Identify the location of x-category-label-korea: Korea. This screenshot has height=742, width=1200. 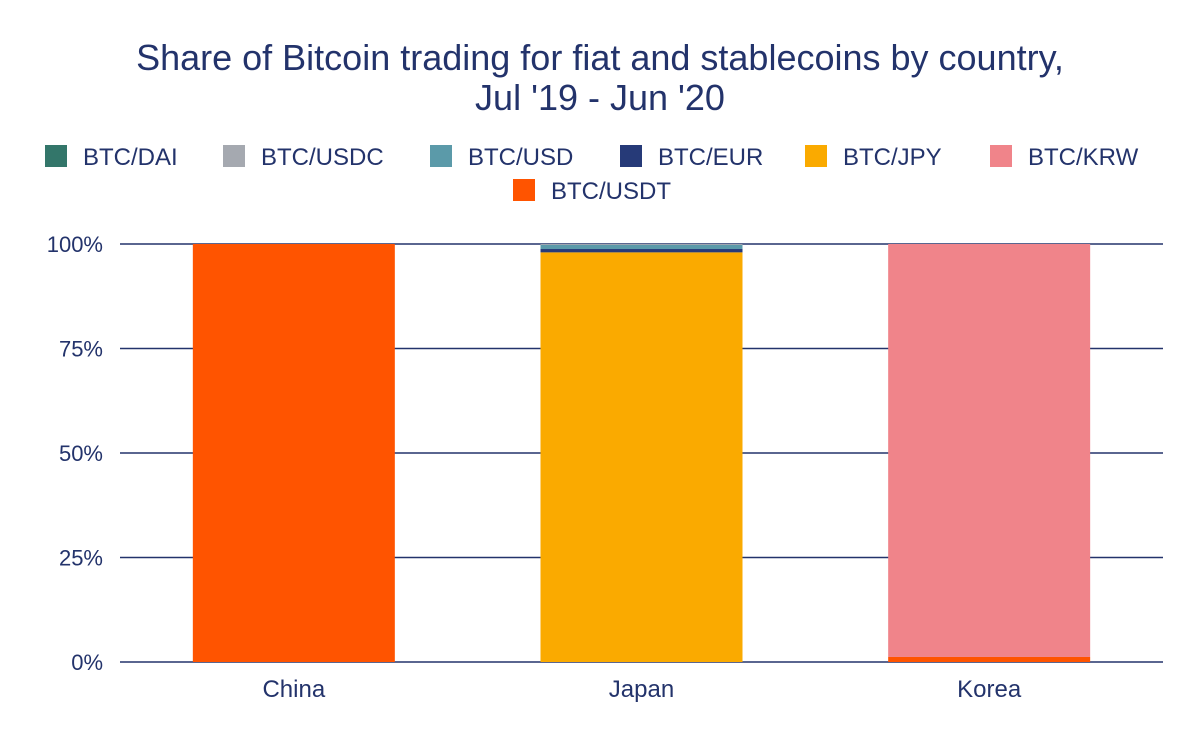
(989, 689).